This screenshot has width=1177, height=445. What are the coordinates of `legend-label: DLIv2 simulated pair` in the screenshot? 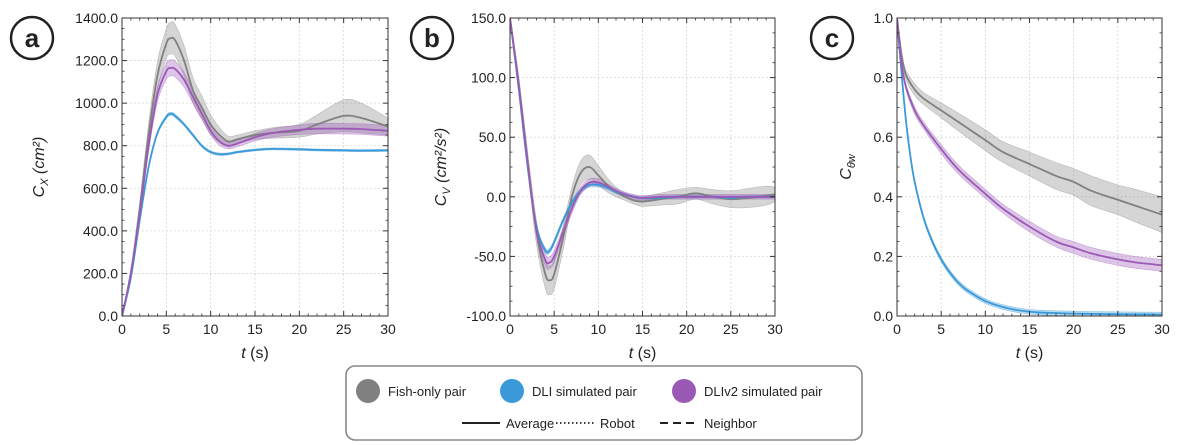 It's located at (763, 391).